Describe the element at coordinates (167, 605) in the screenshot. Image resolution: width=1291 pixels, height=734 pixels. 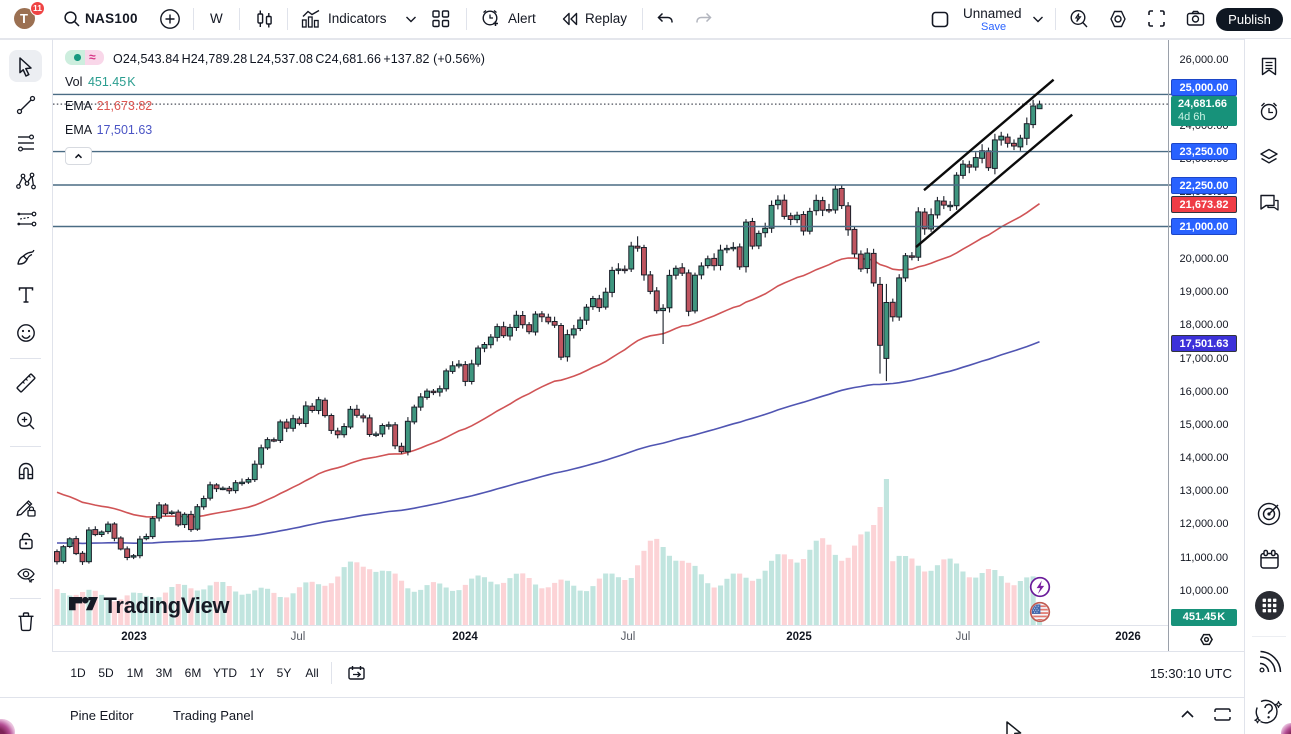
I see `svg-text: TradingView` at that location.